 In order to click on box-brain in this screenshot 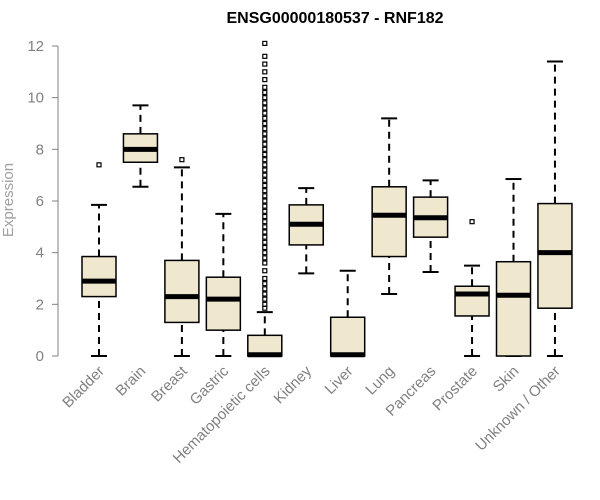, I will do `click(140, 146)`.